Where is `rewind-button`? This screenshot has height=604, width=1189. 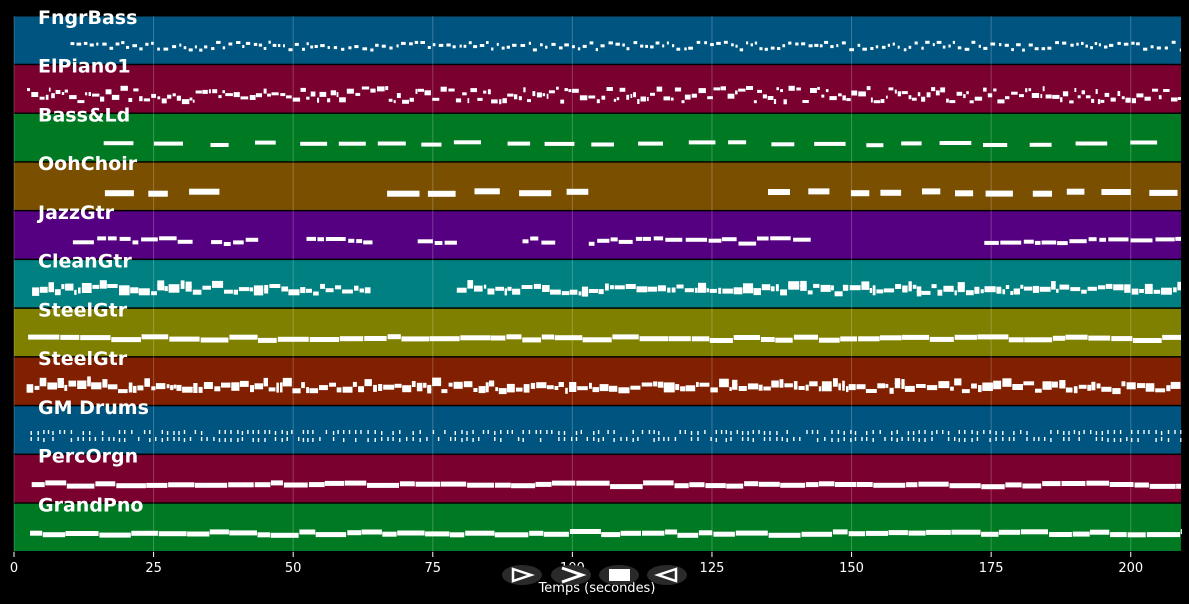
rewind-button is located at coordinates (667, 575).